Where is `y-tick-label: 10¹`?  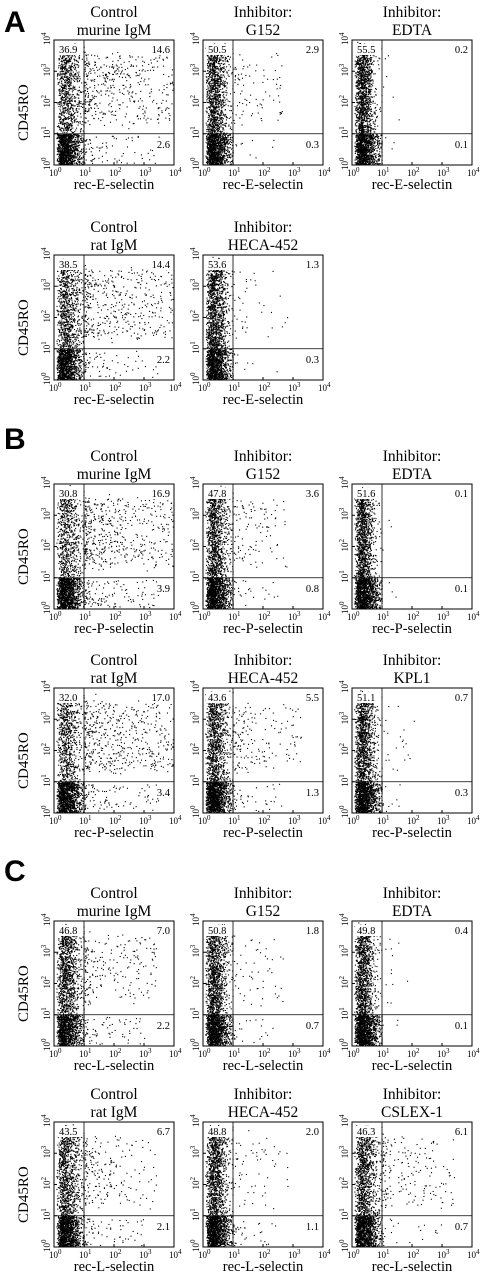
y-tick-label: 10¹ is located at coordinates (195, 132).